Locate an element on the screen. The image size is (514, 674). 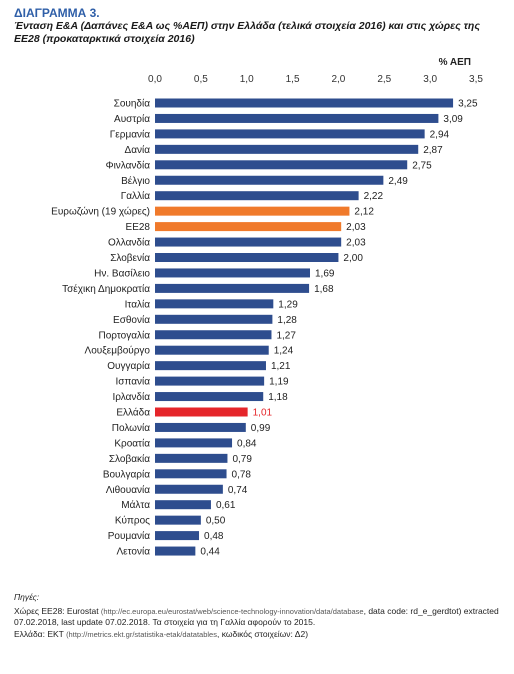
category-label: Πορτογαλία is located at coordinates (125, 335).